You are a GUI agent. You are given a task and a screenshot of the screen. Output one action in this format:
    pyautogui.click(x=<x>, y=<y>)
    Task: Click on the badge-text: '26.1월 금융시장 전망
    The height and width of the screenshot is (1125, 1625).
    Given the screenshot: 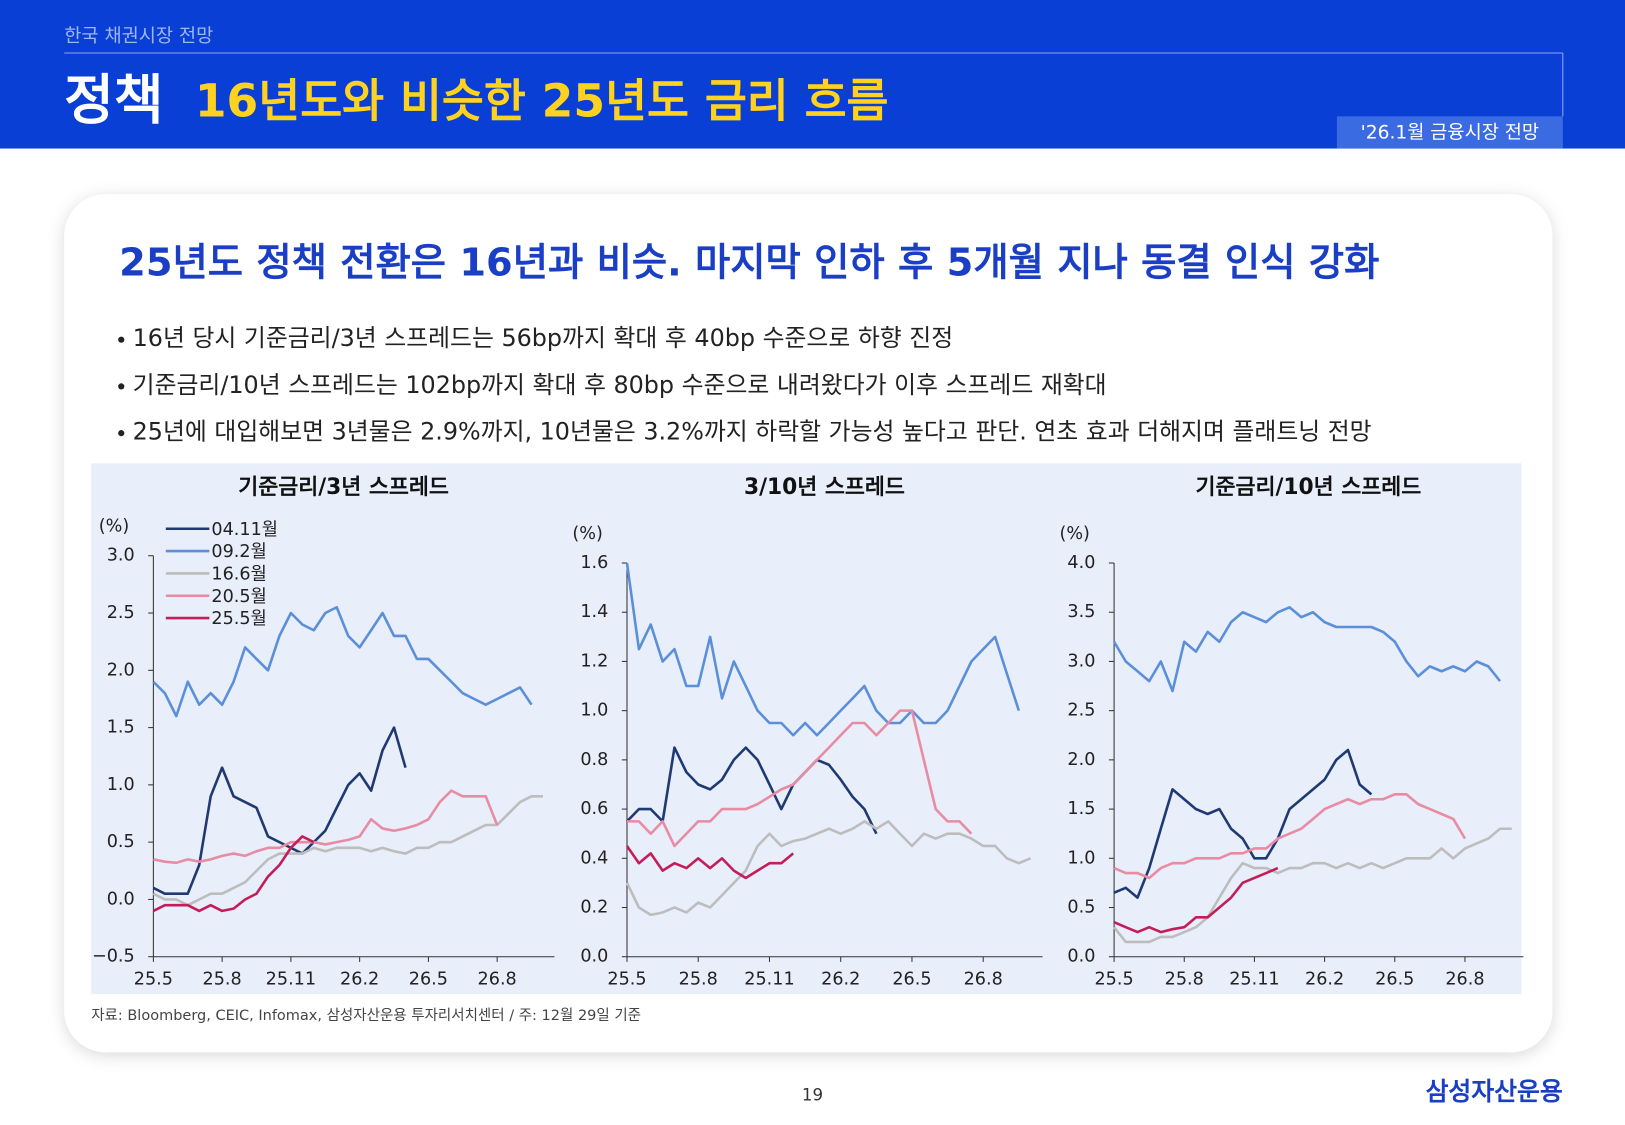 What is the action you would take?
    pyautogui.click(x=1450, y=132)
    